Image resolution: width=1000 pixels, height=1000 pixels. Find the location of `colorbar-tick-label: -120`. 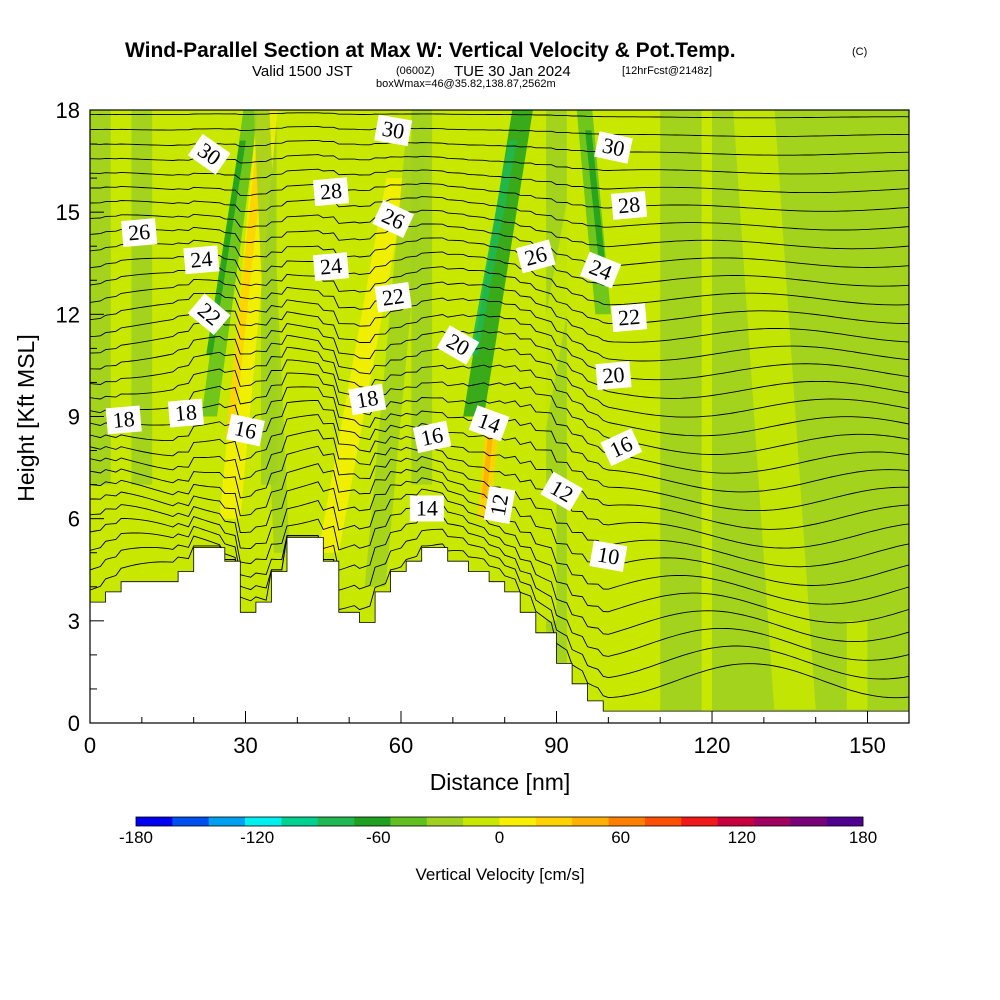

colorbar-tick-label: -120 is located at coordinates (257, 837).